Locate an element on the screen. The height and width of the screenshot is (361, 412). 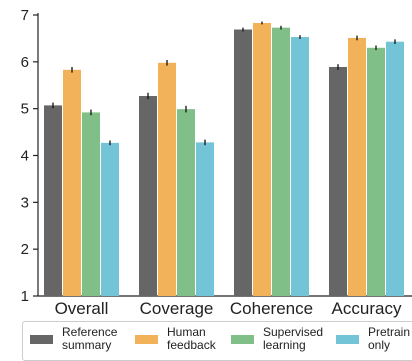
y-tick-label: 7 is located at coordinates (25, 15).